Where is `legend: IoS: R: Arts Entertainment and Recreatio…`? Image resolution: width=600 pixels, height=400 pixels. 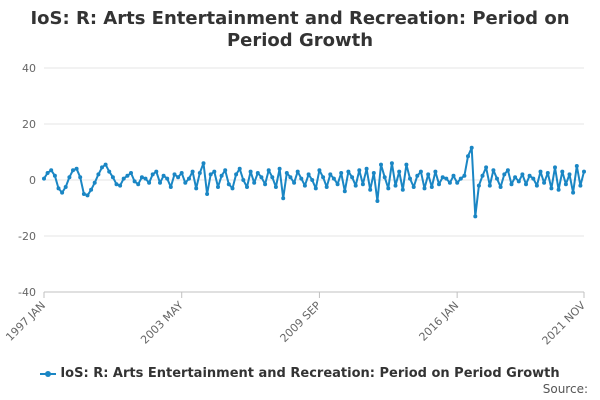
legend: IoS: R: Arts Entertainment and Recreatio… is located at coordinates (300, 373).